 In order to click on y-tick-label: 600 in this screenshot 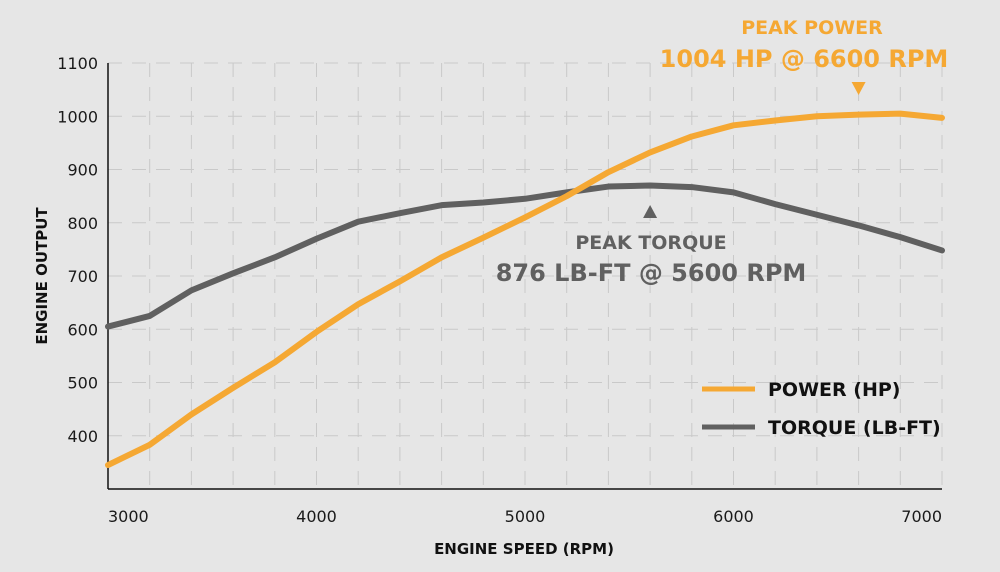, I will do `click(82, 329)`.